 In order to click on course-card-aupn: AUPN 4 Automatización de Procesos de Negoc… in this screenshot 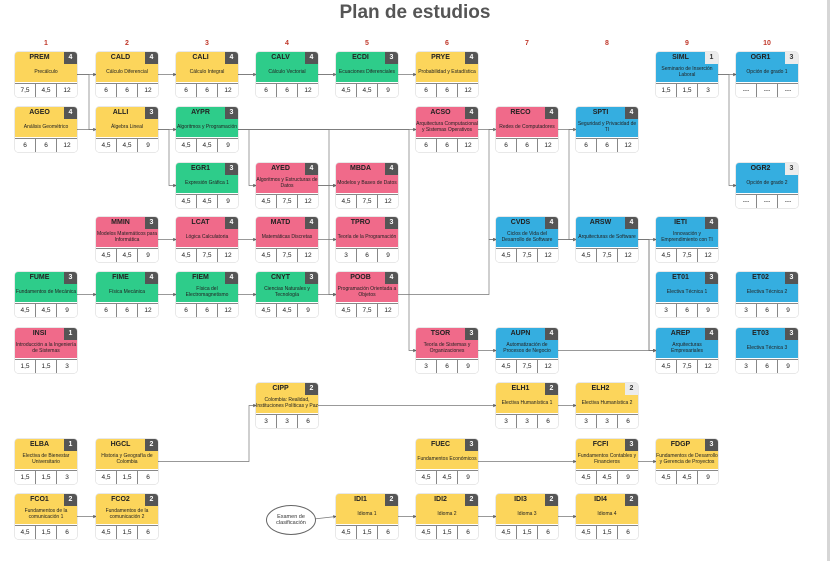, I will do `click(527, 350)`.